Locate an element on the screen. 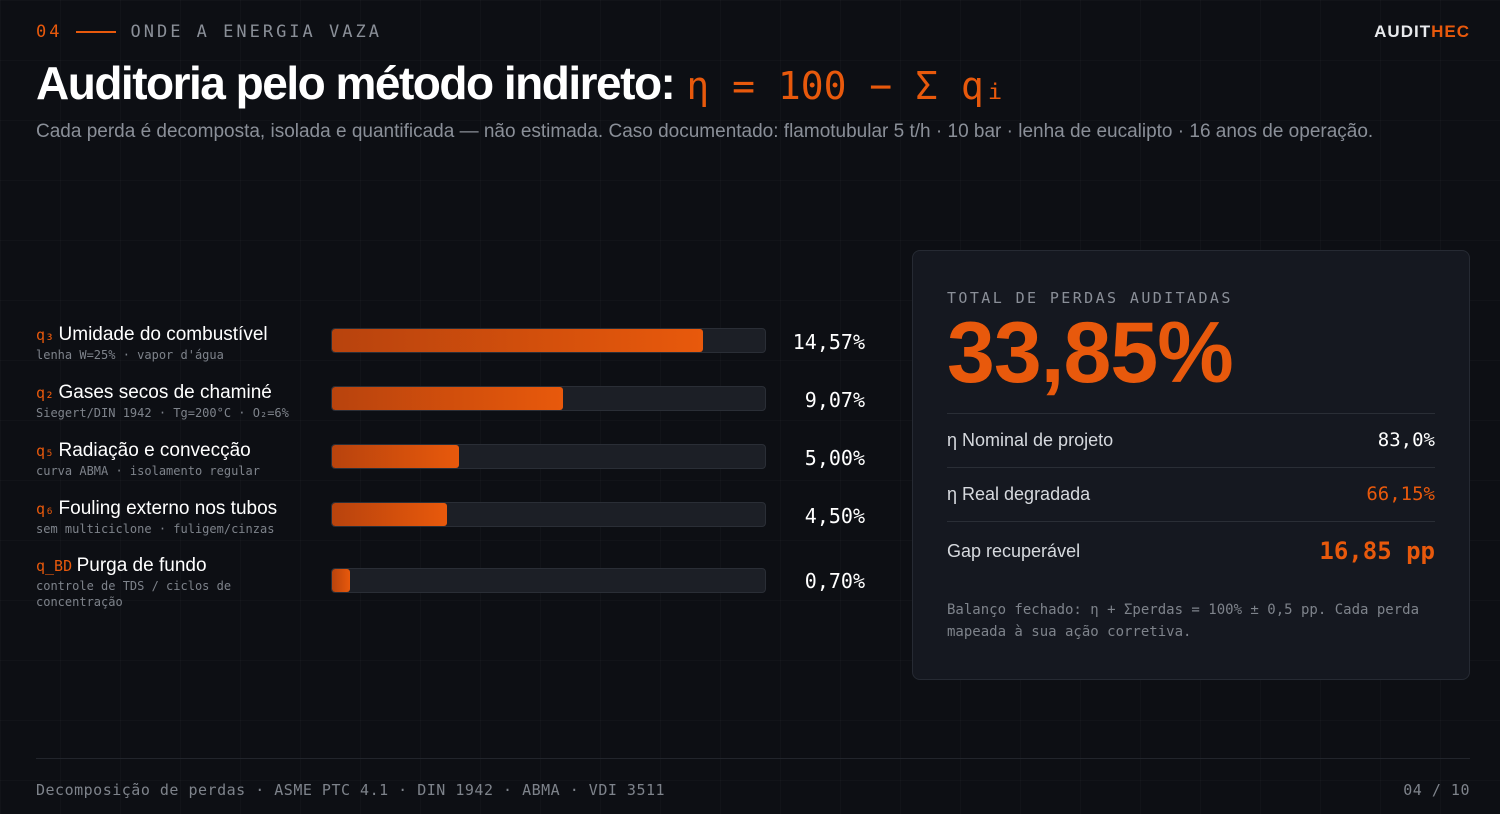 This screenshot has width=1500, height=814. gap-row: Gap recuperável 16,85 pp is located at coordinates (1191, 551).